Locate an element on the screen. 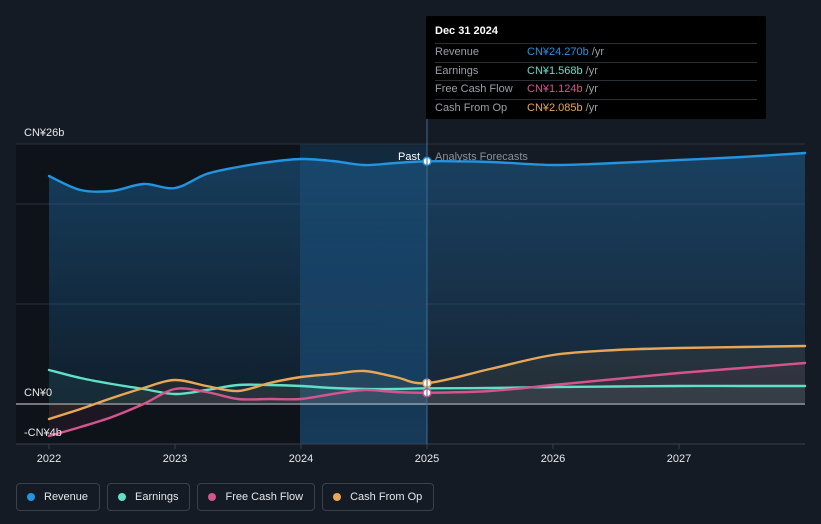 The width and height of the screenshot is (821, 524). cash-from-op-line is located at coordinates (427, 382).